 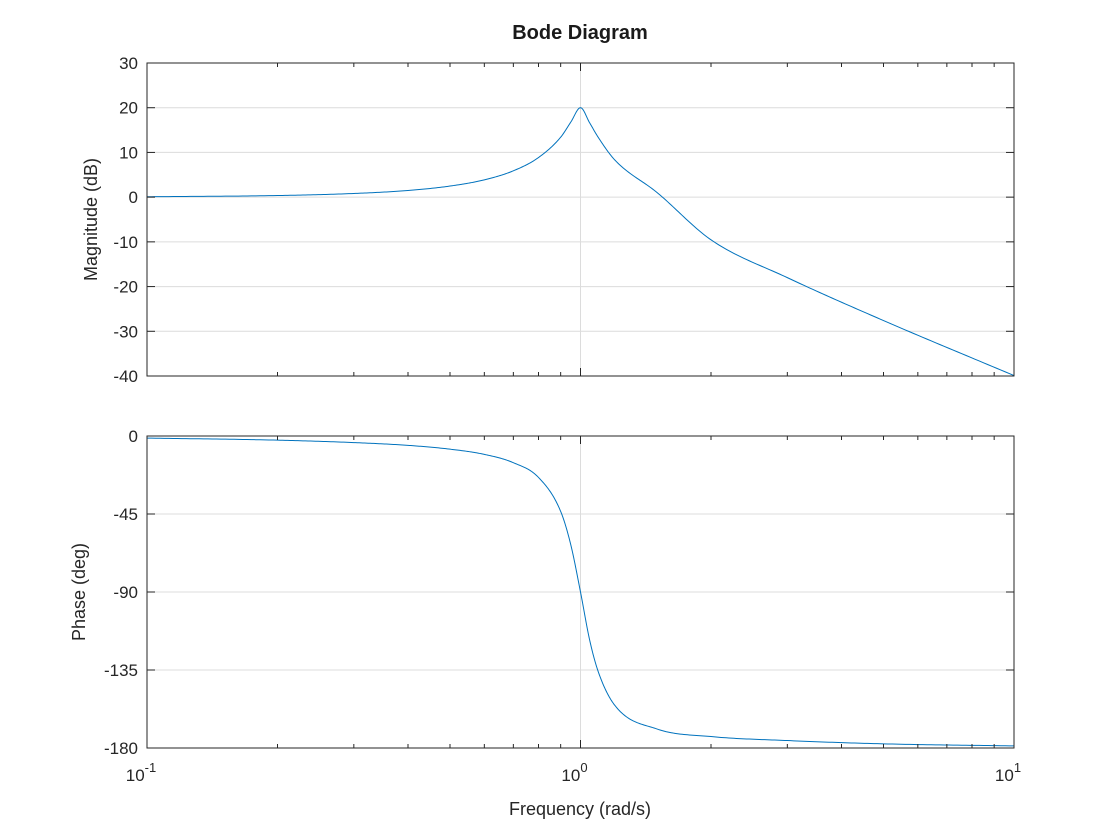 What do you see at coordinates (125, 514) in the screenshot?
I see `phase-ytick-label: -45` at bounding box center [125, 514].